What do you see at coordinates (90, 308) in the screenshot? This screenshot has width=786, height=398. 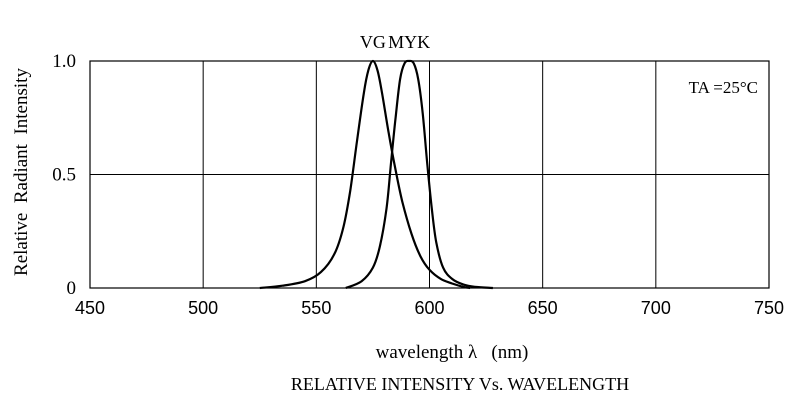 I see `x-tick-label: 450` at bounding box center [90, 308].